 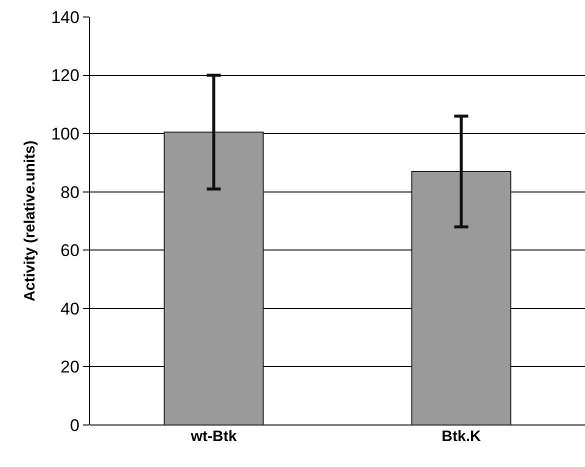 What do you see at coordinates (70, 367) in the screenshot?
I see `y-tick-label: 20` at bounding box center [70, 367].